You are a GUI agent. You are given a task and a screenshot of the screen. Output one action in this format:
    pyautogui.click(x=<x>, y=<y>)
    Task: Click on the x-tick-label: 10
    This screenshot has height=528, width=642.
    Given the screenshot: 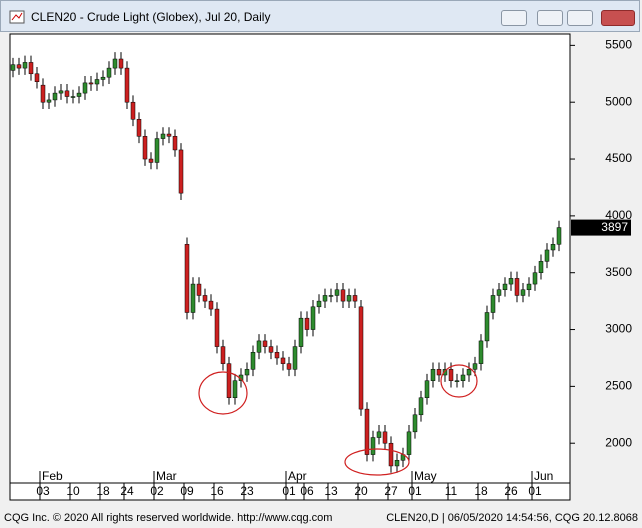 What is the action you would take?
    pyautogui.click(x=73, y=491)
    